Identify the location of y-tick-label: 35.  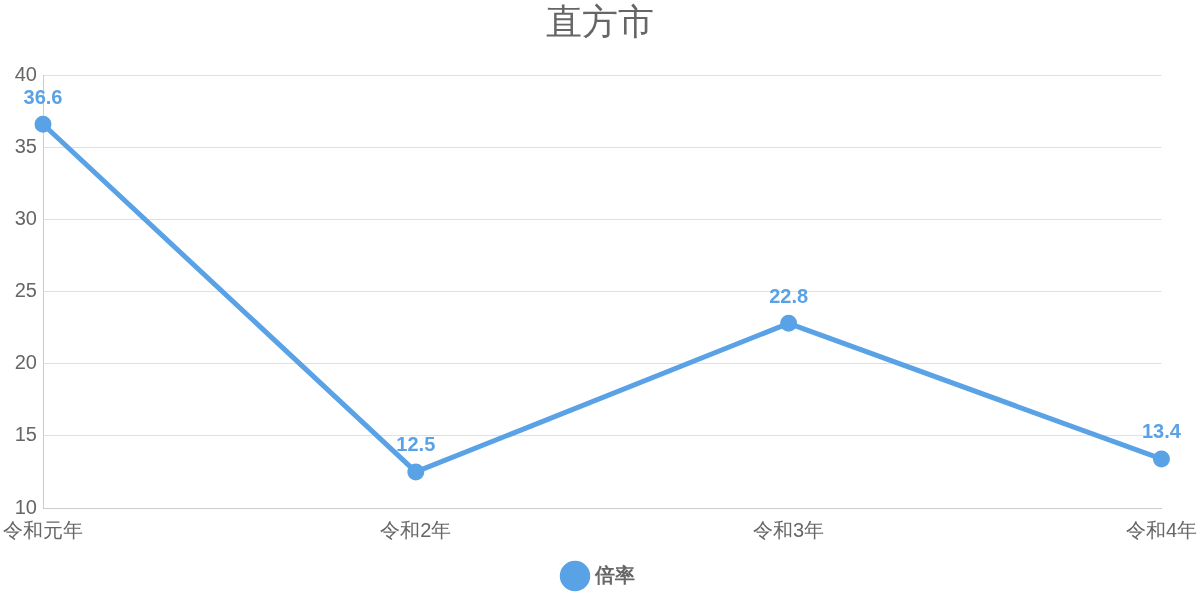
(25, 145).